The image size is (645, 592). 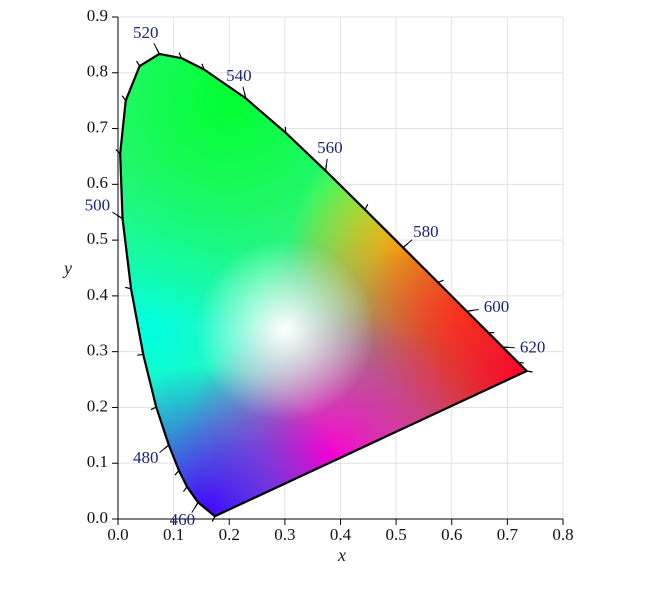 What do you see at coordinates (284, 534) in the screenshot?
I see `x-tick-label: 0.3` at bounding box center [284, 534].